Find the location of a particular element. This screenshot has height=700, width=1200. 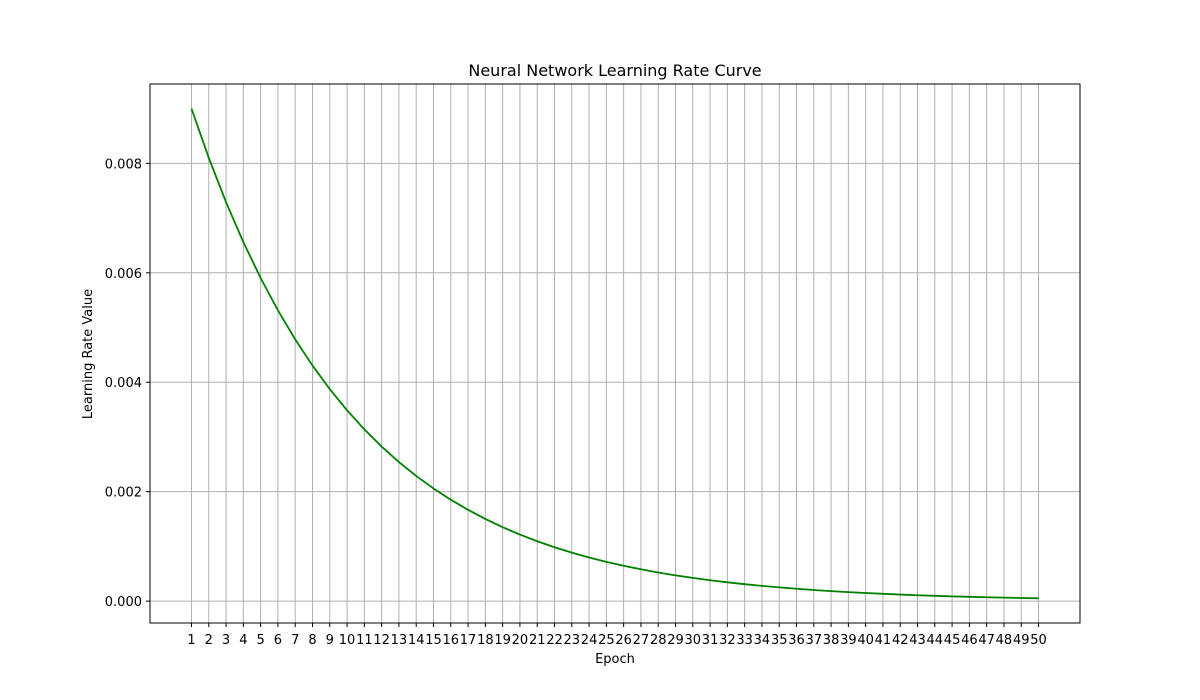

x-tick-label: 2 is located at coordinates (209, 640).